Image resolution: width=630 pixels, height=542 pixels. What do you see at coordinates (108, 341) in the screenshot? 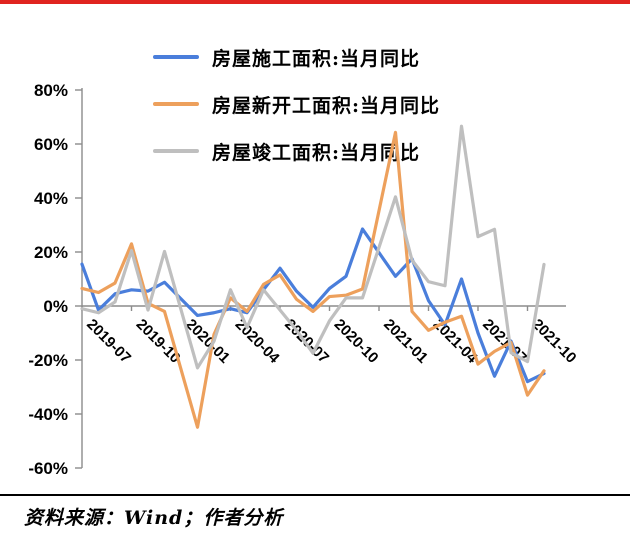
I see `x-axis-tick-label: 2019-07` at bounding box center [108, 341].